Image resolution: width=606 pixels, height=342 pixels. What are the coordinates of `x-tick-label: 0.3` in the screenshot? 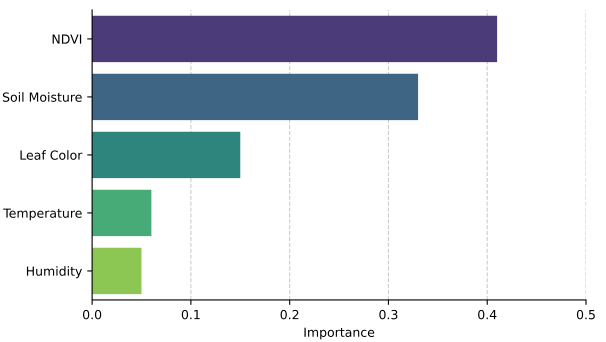 It's located at (388, 315).